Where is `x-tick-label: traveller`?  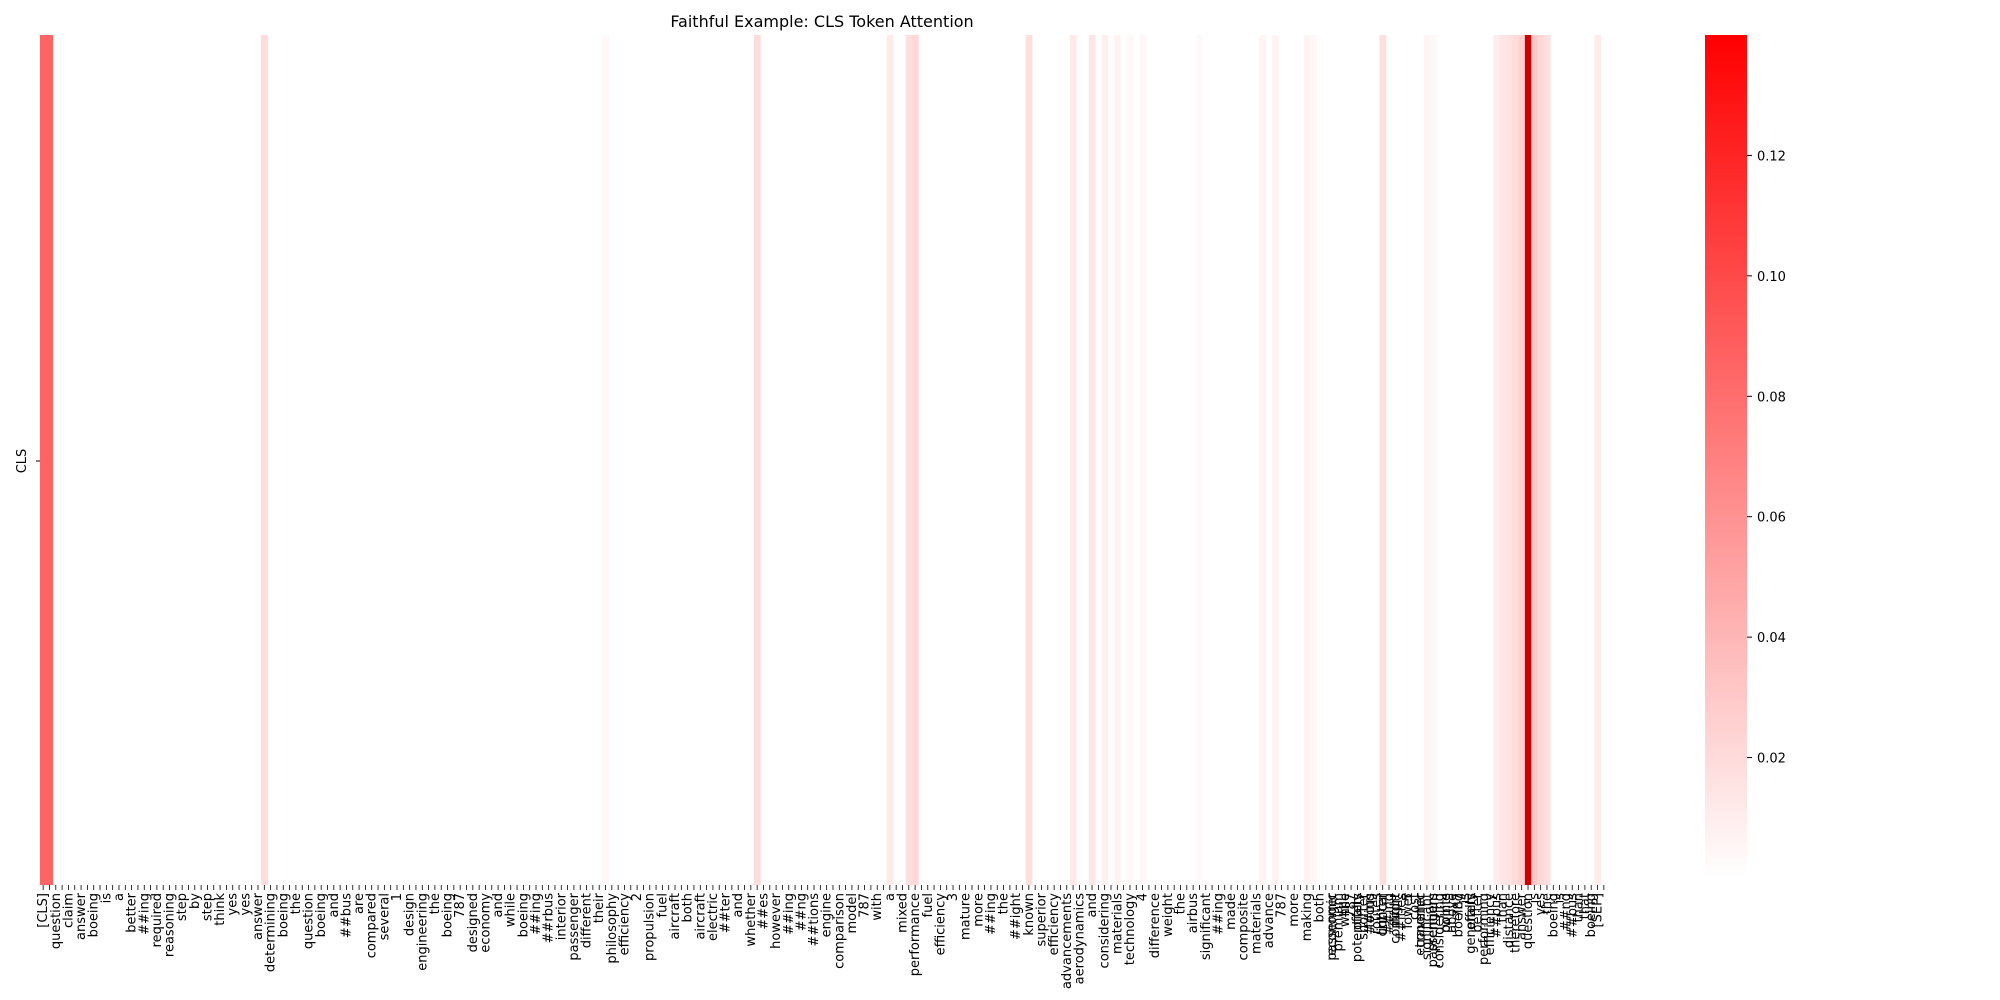
x-tick-label: traveller is located at coordinates (1421, 919).